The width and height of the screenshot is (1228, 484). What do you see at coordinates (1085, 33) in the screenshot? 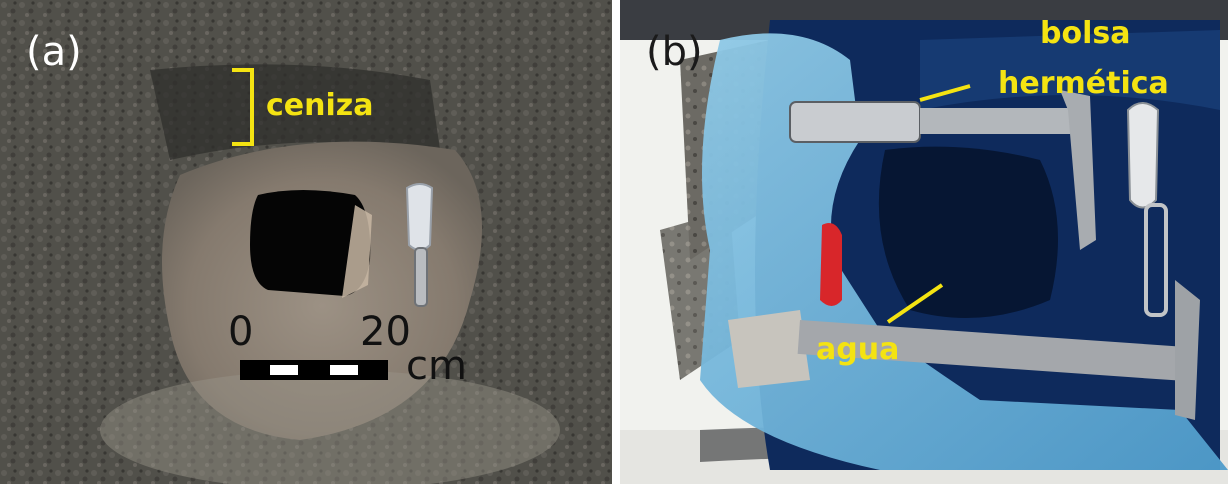
I see `bag-label-line1: bolsa` at bounding box center [1085, 33].